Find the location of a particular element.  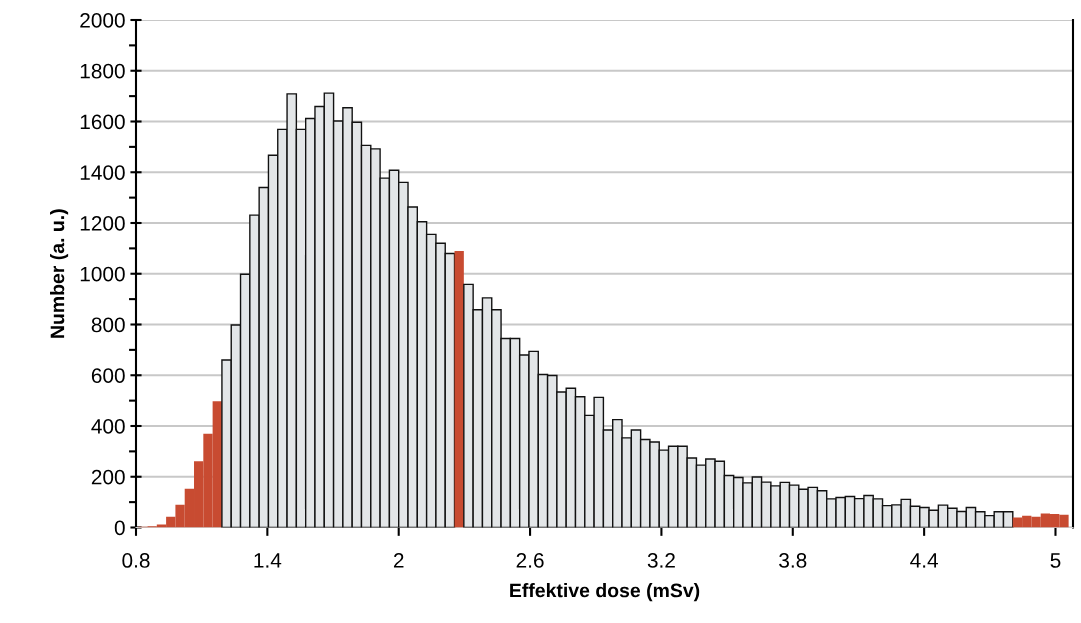

x-tick-label: 5 is located at coordinates (1055, 560).